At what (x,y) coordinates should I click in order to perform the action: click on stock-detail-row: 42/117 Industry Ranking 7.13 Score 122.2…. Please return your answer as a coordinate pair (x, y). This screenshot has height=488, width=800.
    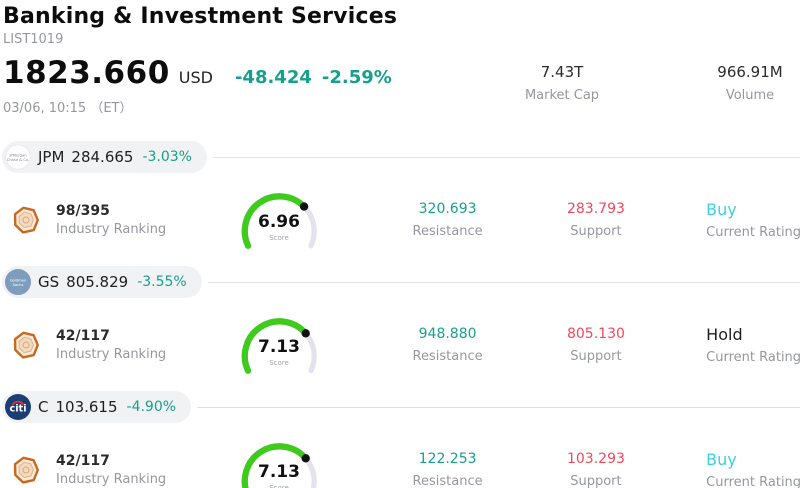
    Looking at the image, I should click on (400, 463).